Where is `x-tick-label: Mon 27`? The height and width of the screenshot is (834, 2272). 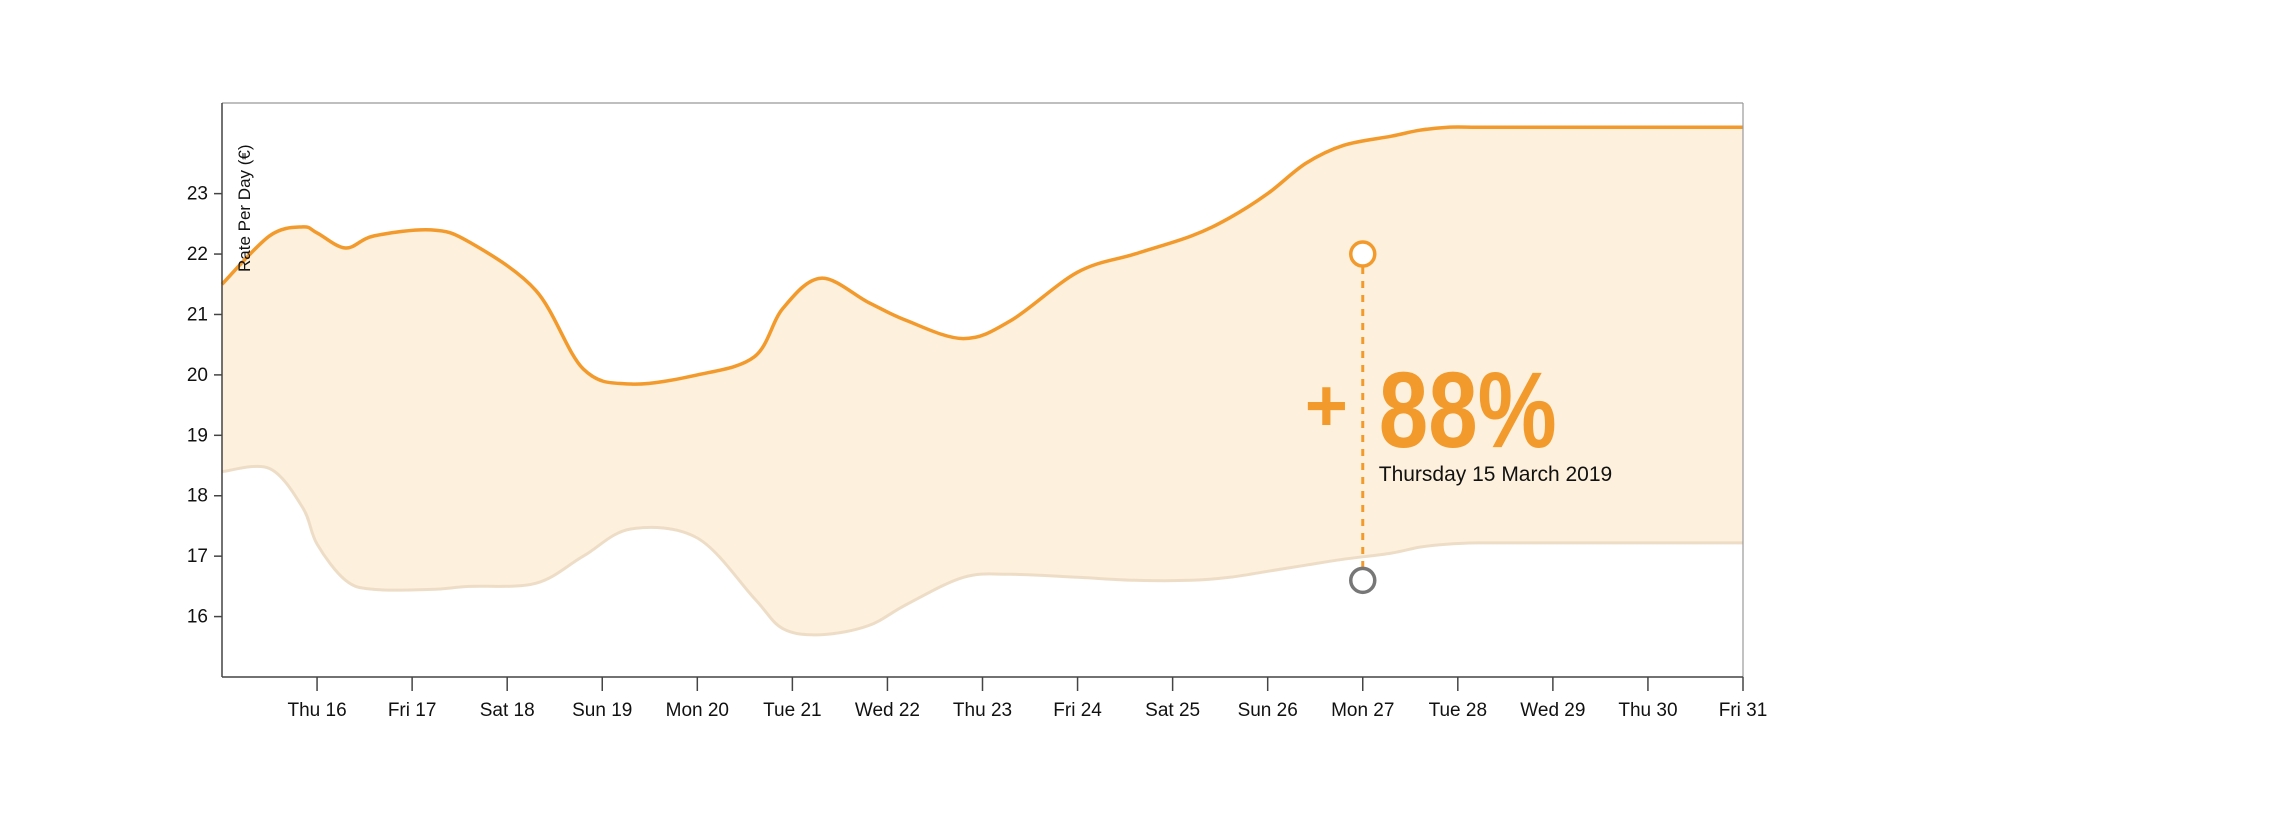 x-tick-label: Mon 27 is located at coordinates (1362, 710).